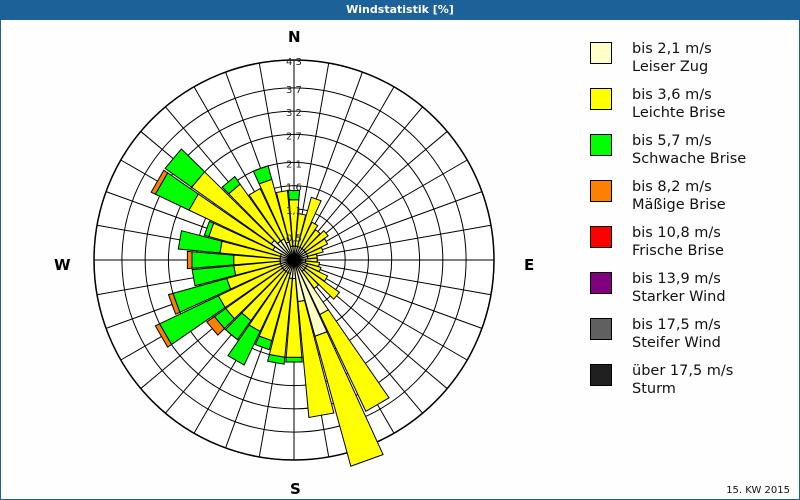 The width and height of the screenshot is (800, 500). I want to click on svg-text: 2,1, so click(294, 164).